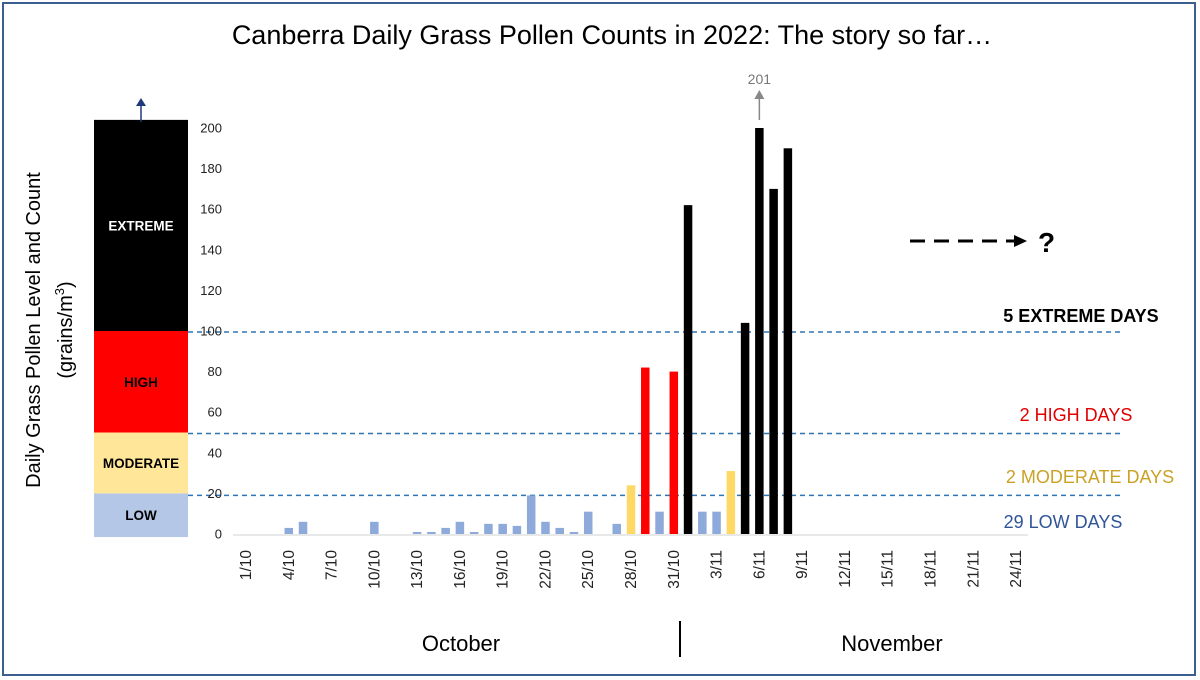 This screenshot has height=680, width=1200. I want to click on y-tick-0: 0, so click(218, 534).